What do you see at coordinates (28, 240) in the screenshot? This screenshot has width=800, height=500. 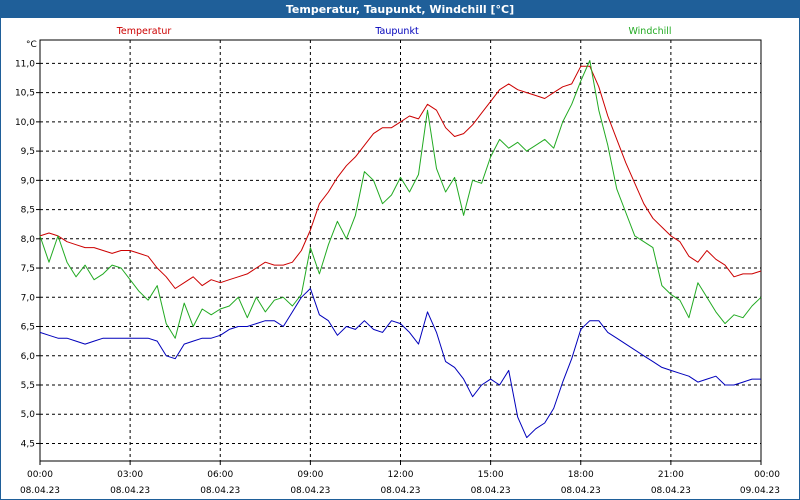 I see `y-tick-label: 8,0` at bounding box center [28, 240].